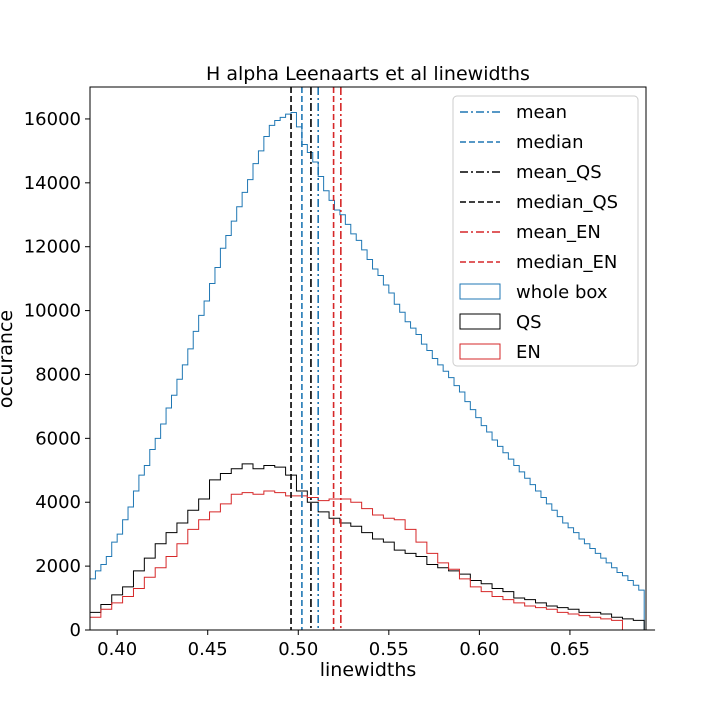  I want to click on legend-item-en: EN, so click(500, 352).